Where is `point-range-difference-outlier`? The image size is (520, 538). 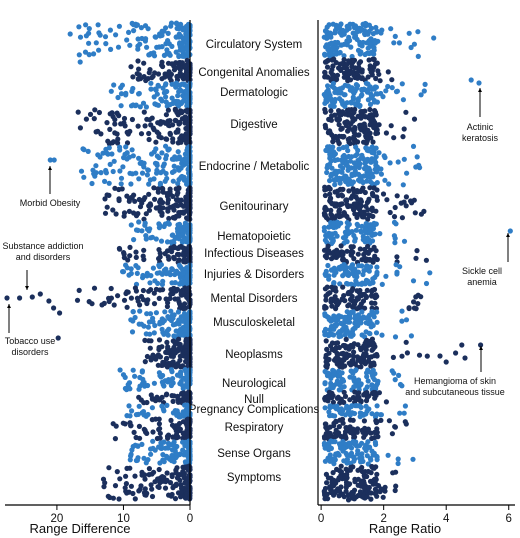
point-range-difference-outlier is located at coordinates (70, 34).